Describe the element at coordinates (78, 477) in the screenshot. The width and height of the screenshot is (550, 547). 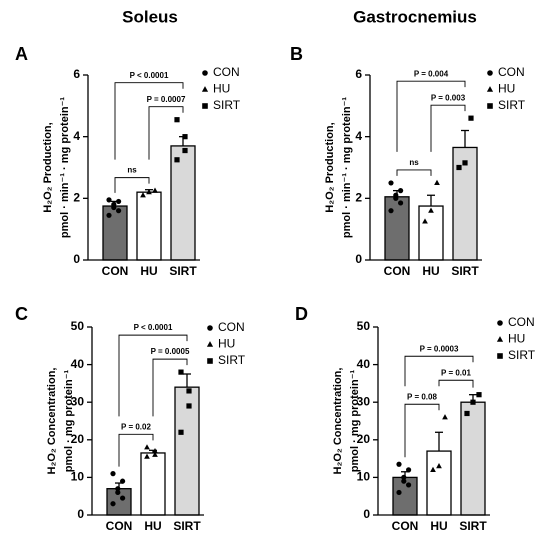
I see `y-tick-label: 10` at that location.